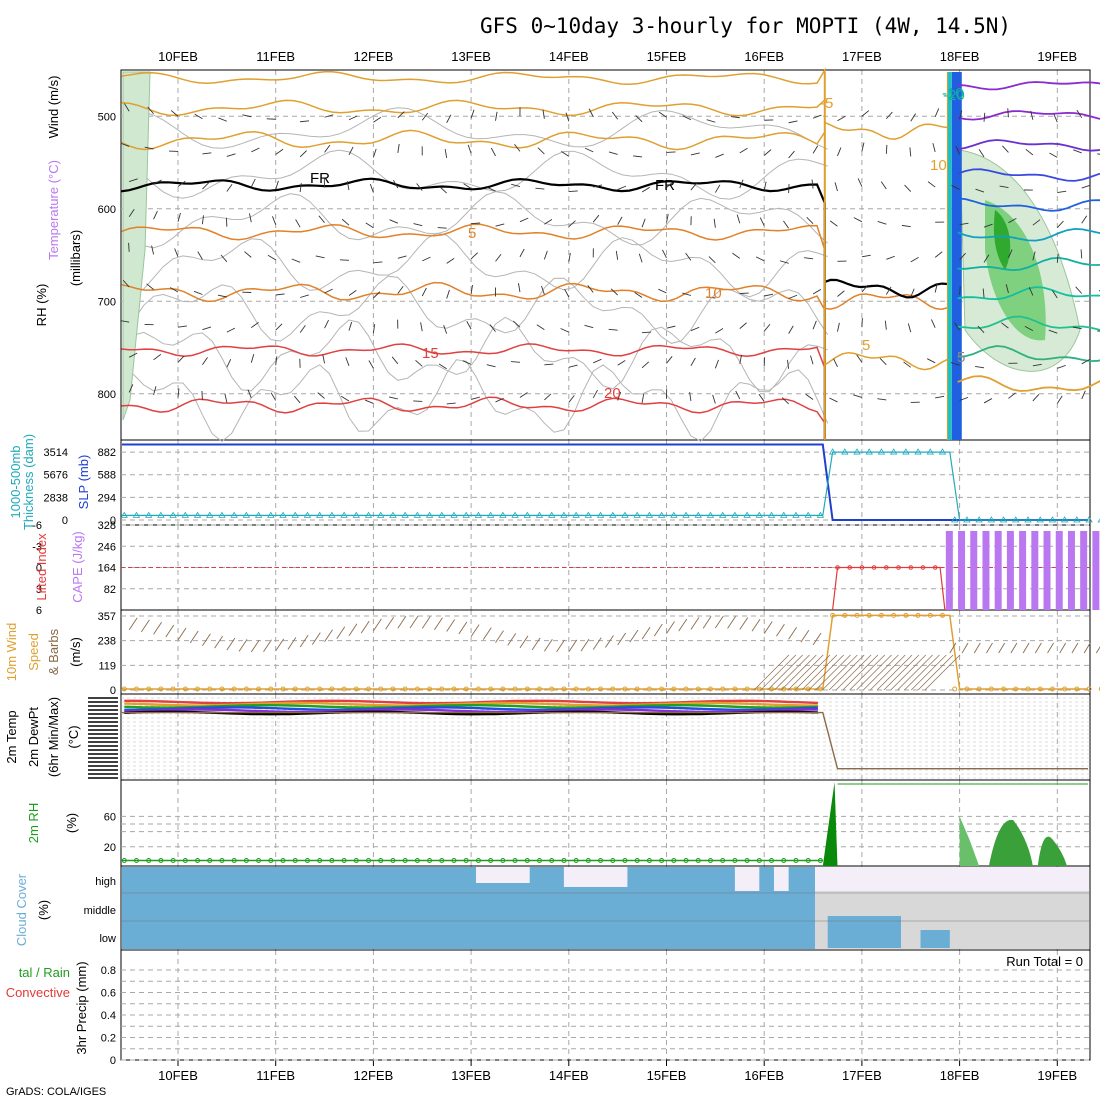 Image resolution: width=1100 pixels, height=1100 pixels. I want to click on li-line, so click(889, 588).